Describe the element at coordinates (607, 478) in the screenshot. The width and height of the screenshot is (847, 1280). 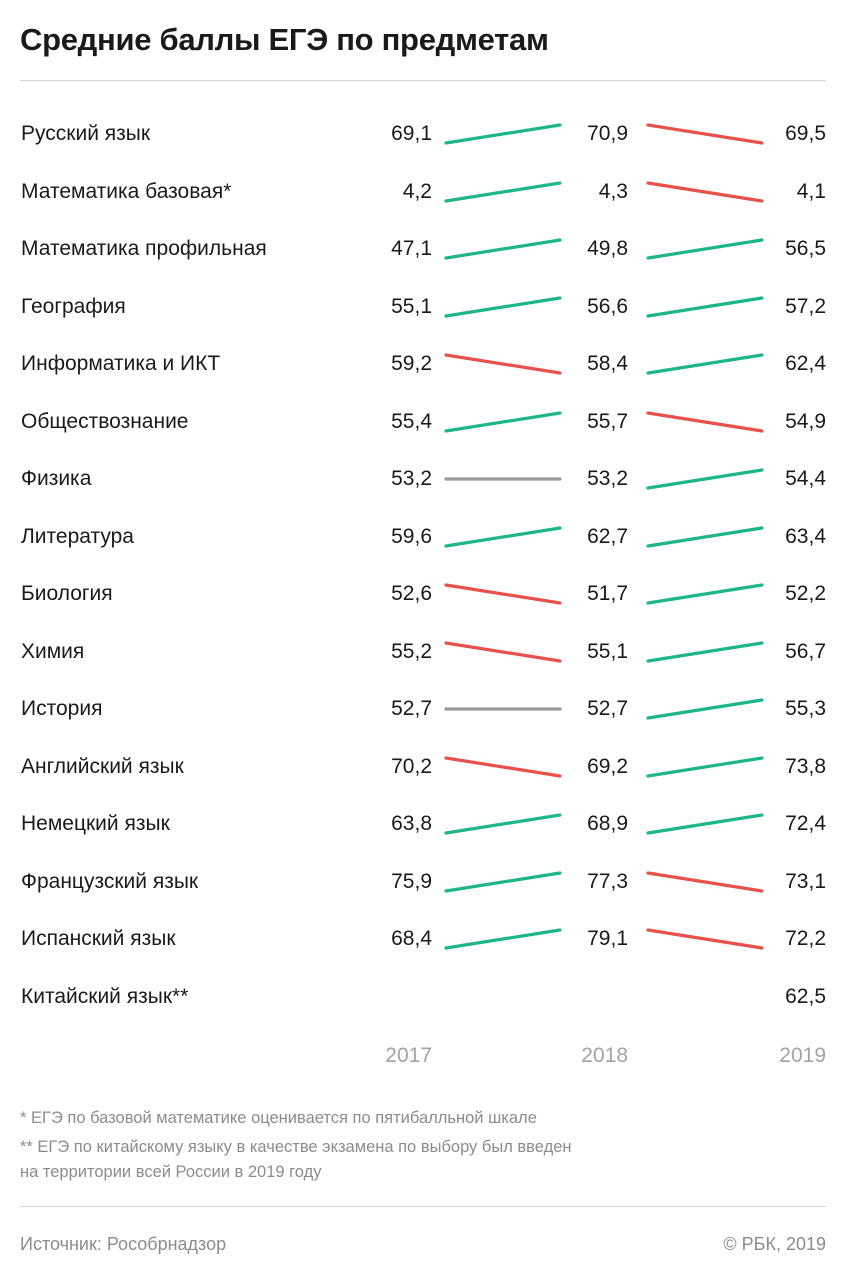
I see `value-label-2018: 53,2` at that location.